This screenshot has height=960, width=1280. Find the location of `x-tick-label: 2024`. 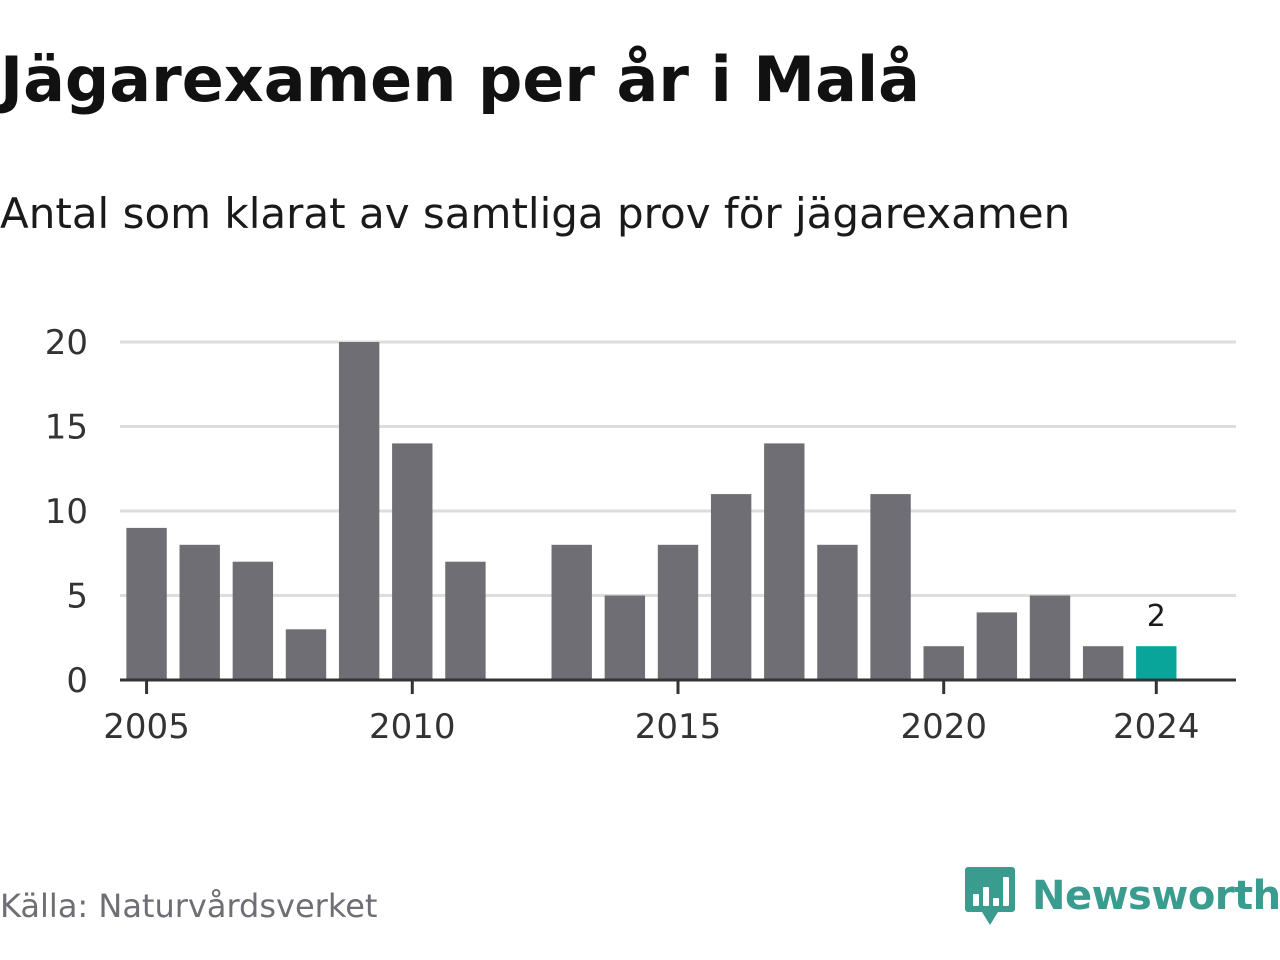

x-tick-label: 2024 is located at coordinates (1156, 727).